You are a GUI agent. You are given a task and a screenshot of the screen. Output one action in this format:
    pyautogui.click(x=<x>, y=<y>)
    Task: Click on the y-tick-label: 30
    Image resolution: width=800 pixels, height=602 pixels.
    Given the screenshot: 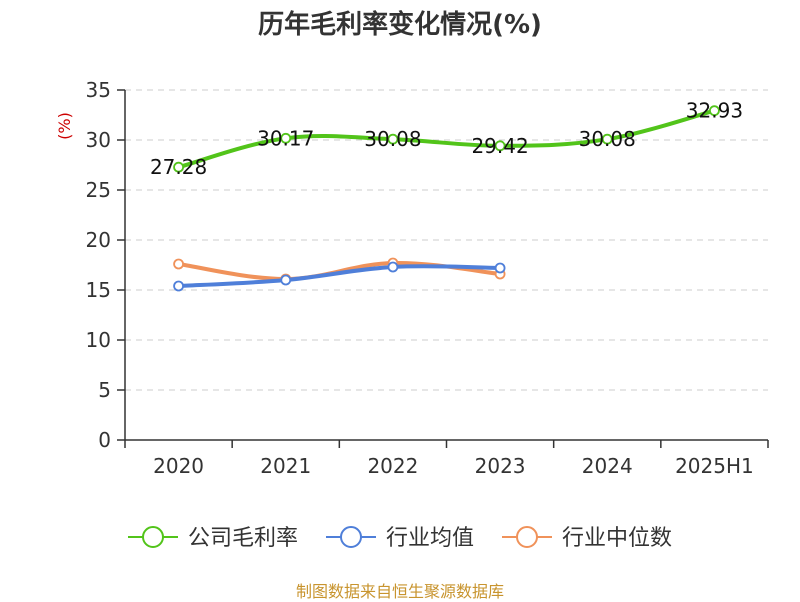 What is the action you would take?
    pyautogui.click(x=98, y=140)
    